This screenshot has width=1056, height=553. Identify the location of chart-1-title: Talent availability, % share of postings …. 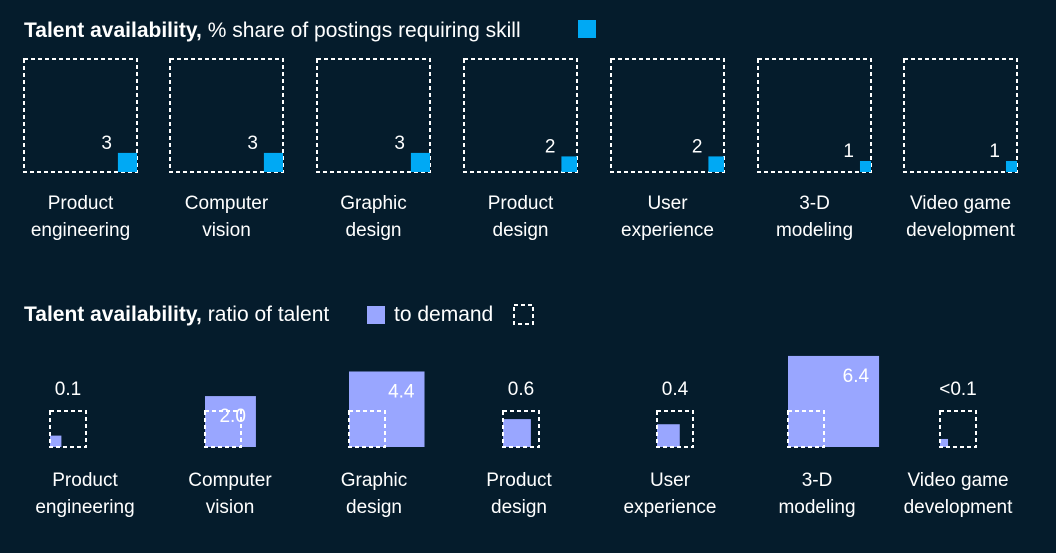
(272, 30).